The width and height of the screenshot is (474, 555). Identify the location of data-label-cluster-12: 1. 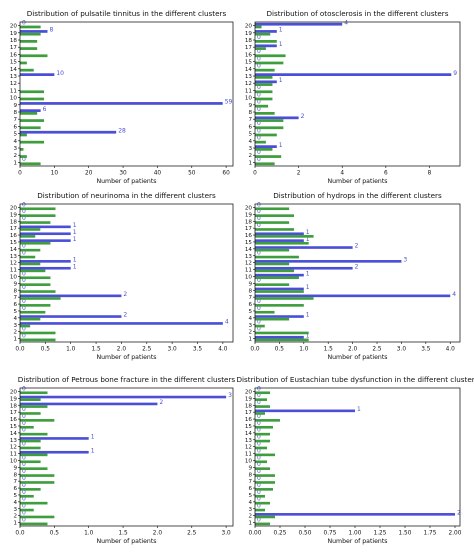
(75, 259).